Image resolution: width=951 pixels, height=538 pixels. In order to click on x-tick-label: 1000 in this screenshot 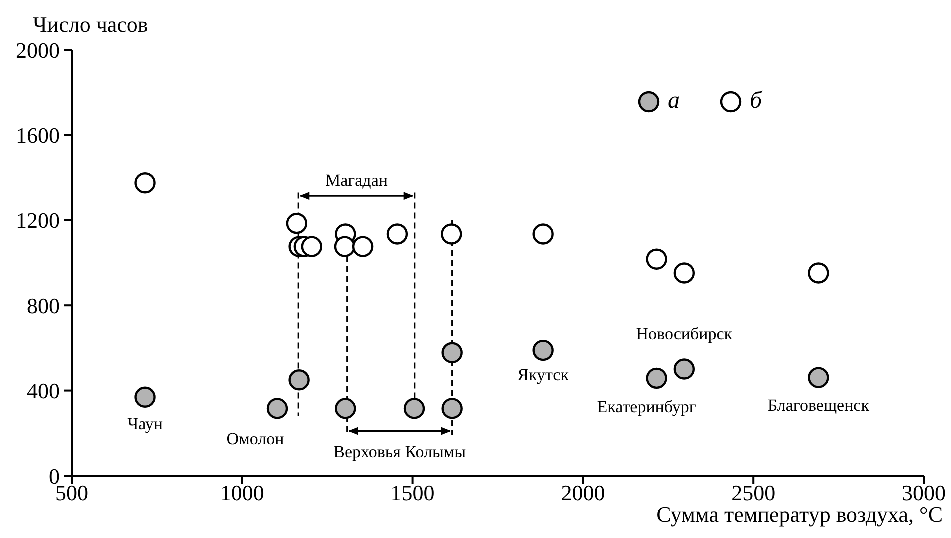, I will do `click(242, 493)`.